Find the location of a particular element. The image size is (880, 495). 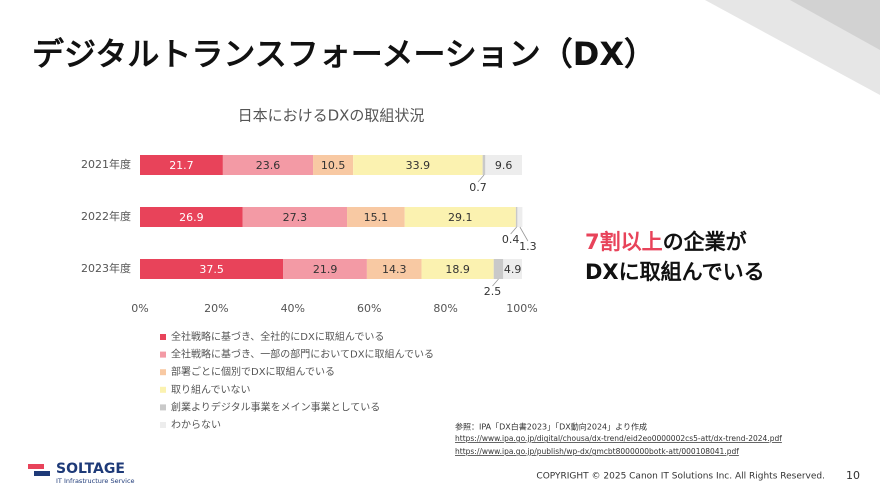

value-label: 26.9 is located at coordinates (191, 217).